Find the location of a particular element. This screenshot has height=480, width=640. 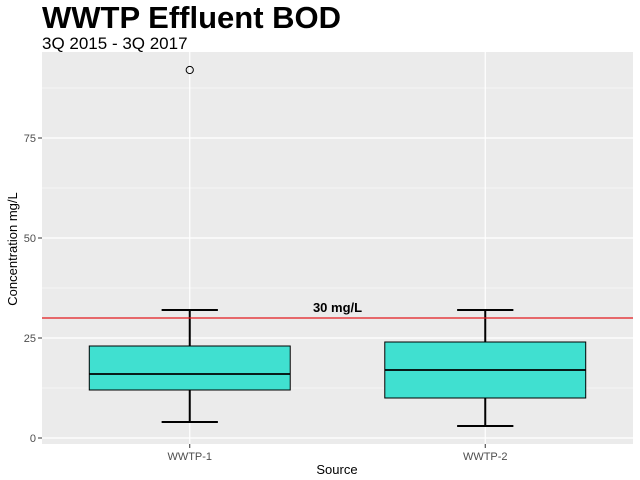

y-axis-label: Concentration mg/L is located at coordinates (12, 248).